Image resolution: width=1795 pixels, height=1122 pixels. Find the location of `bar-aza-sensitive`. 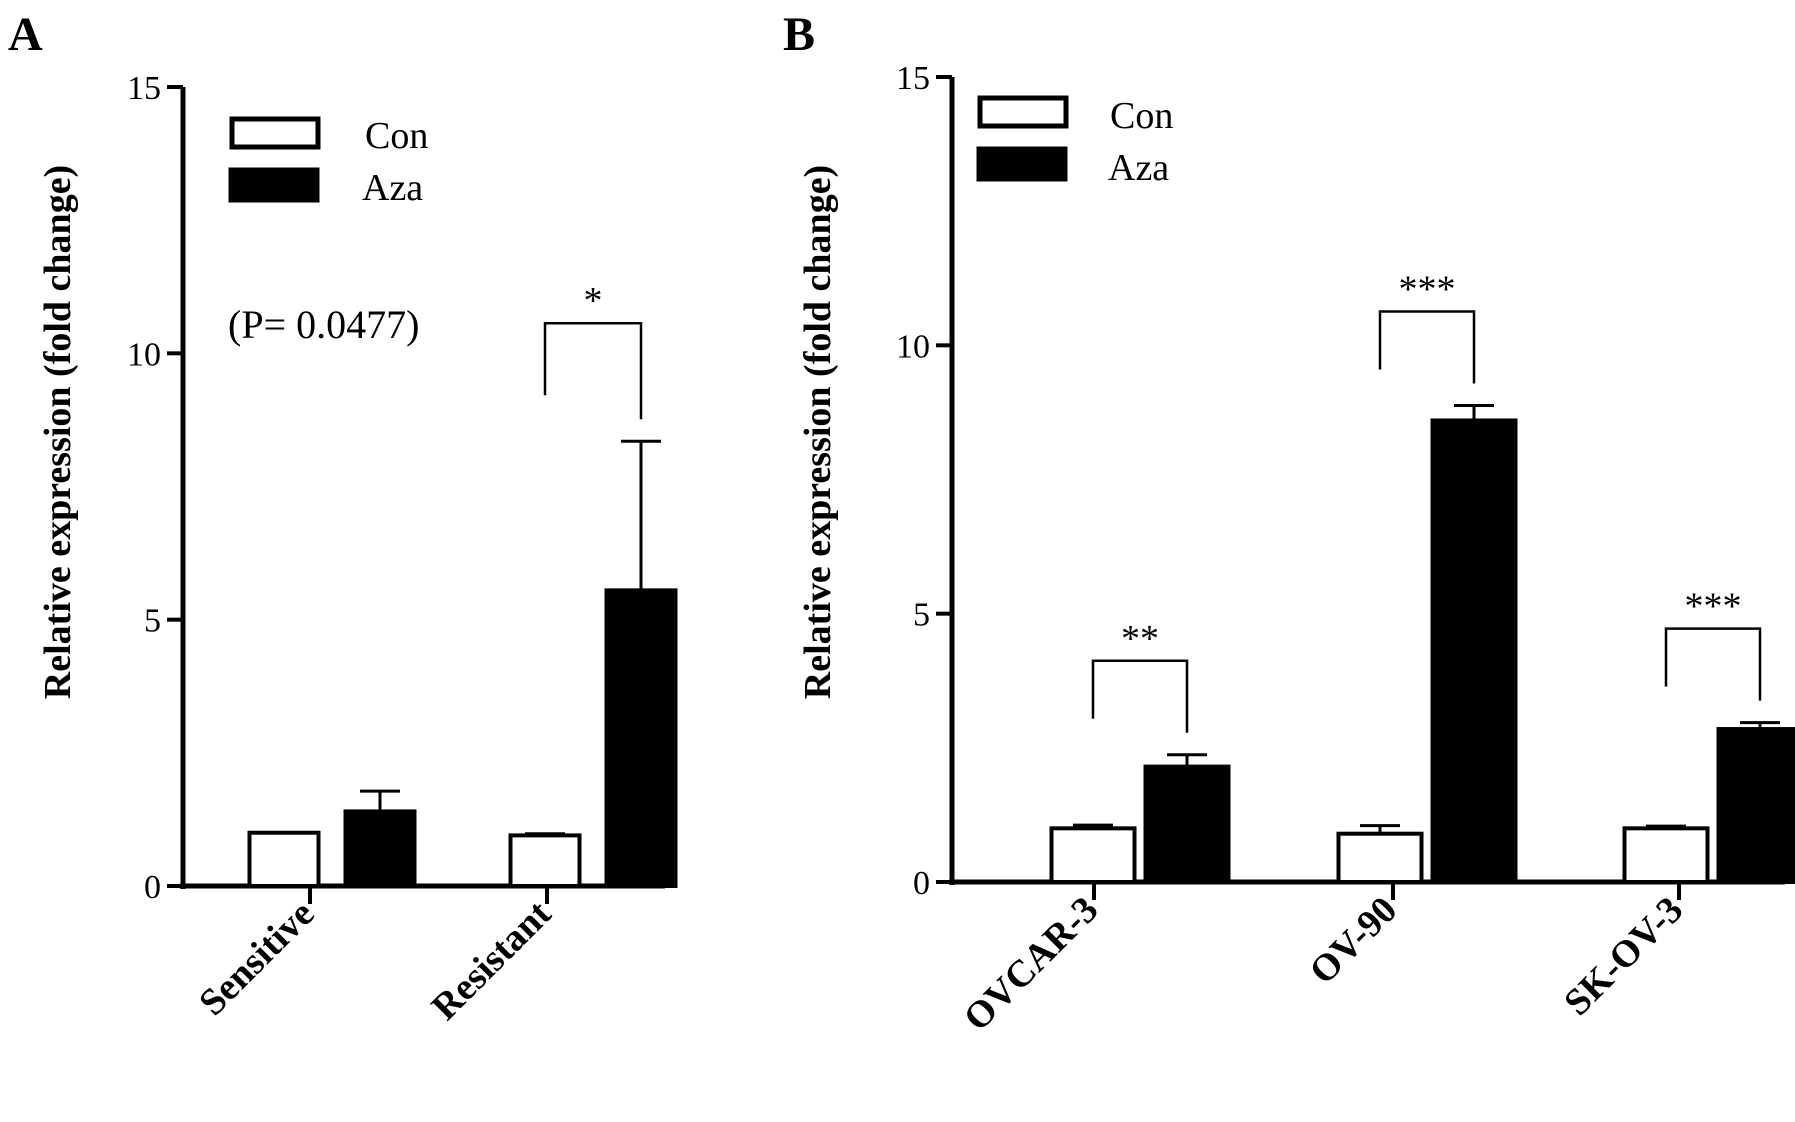

bar-aza-sensitive is located at coordinates (380, 849).